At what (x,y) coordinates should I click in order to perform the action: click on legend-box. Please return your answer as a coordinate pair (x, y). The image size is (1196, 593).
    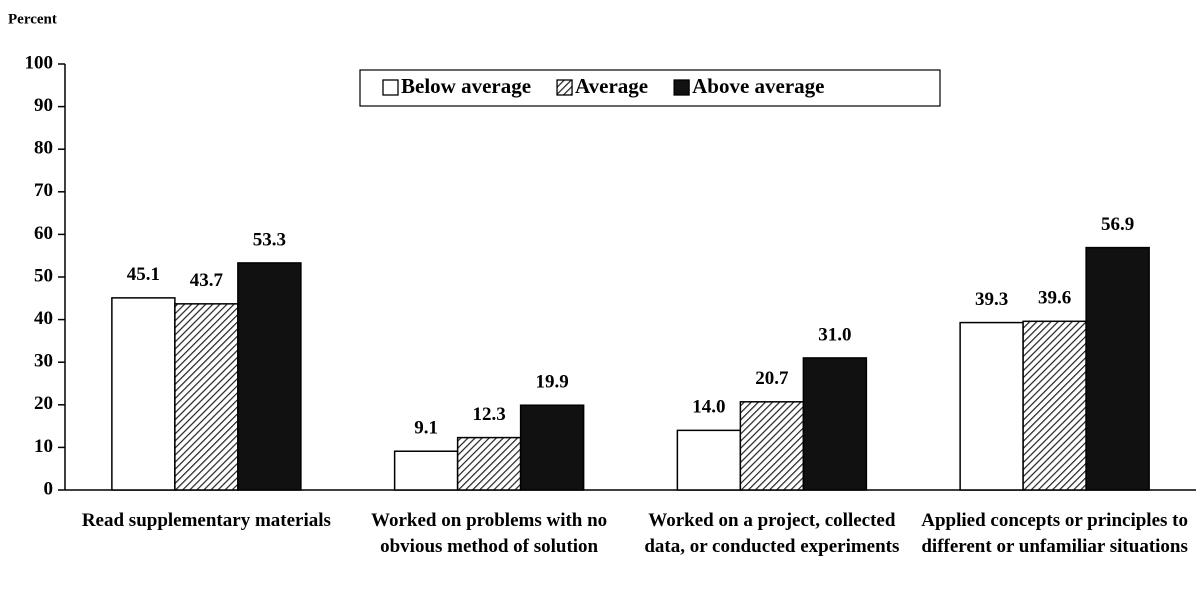
    Looking at the image, I should click on (650, 88).